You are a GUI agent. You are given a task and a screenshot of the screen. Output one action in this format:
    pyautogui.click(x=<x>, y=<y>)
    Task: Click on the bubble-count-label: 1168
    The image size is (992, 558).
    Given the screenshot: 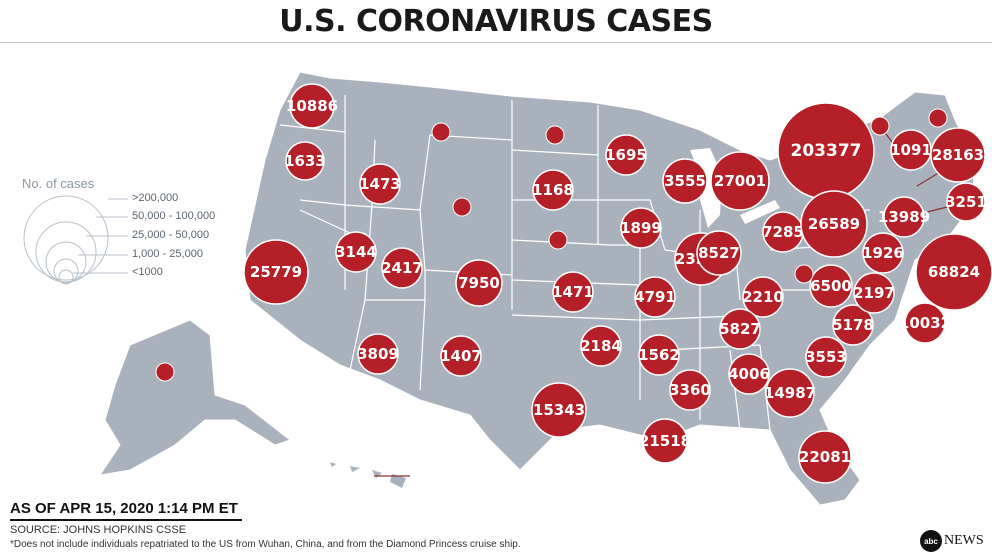 What is the action you would take?
    pyautogui.click(x=553, y=190)
    